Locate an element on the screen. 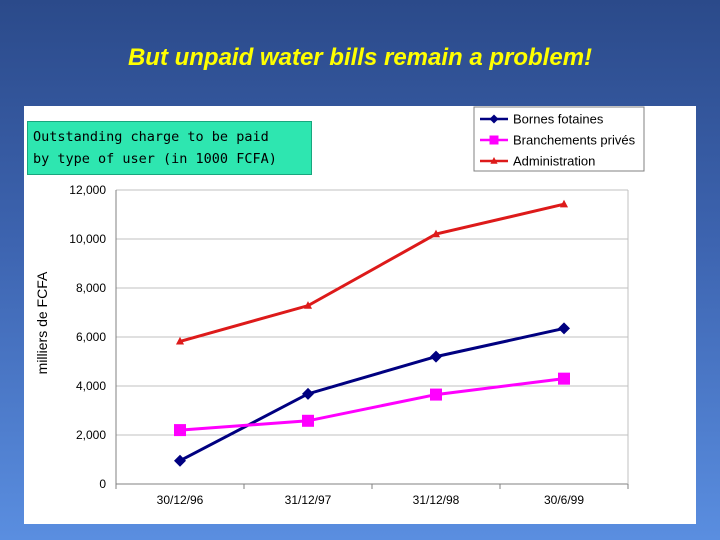 This screenshot has width=720, height=540. series-square is located at coordinates (372, 404).